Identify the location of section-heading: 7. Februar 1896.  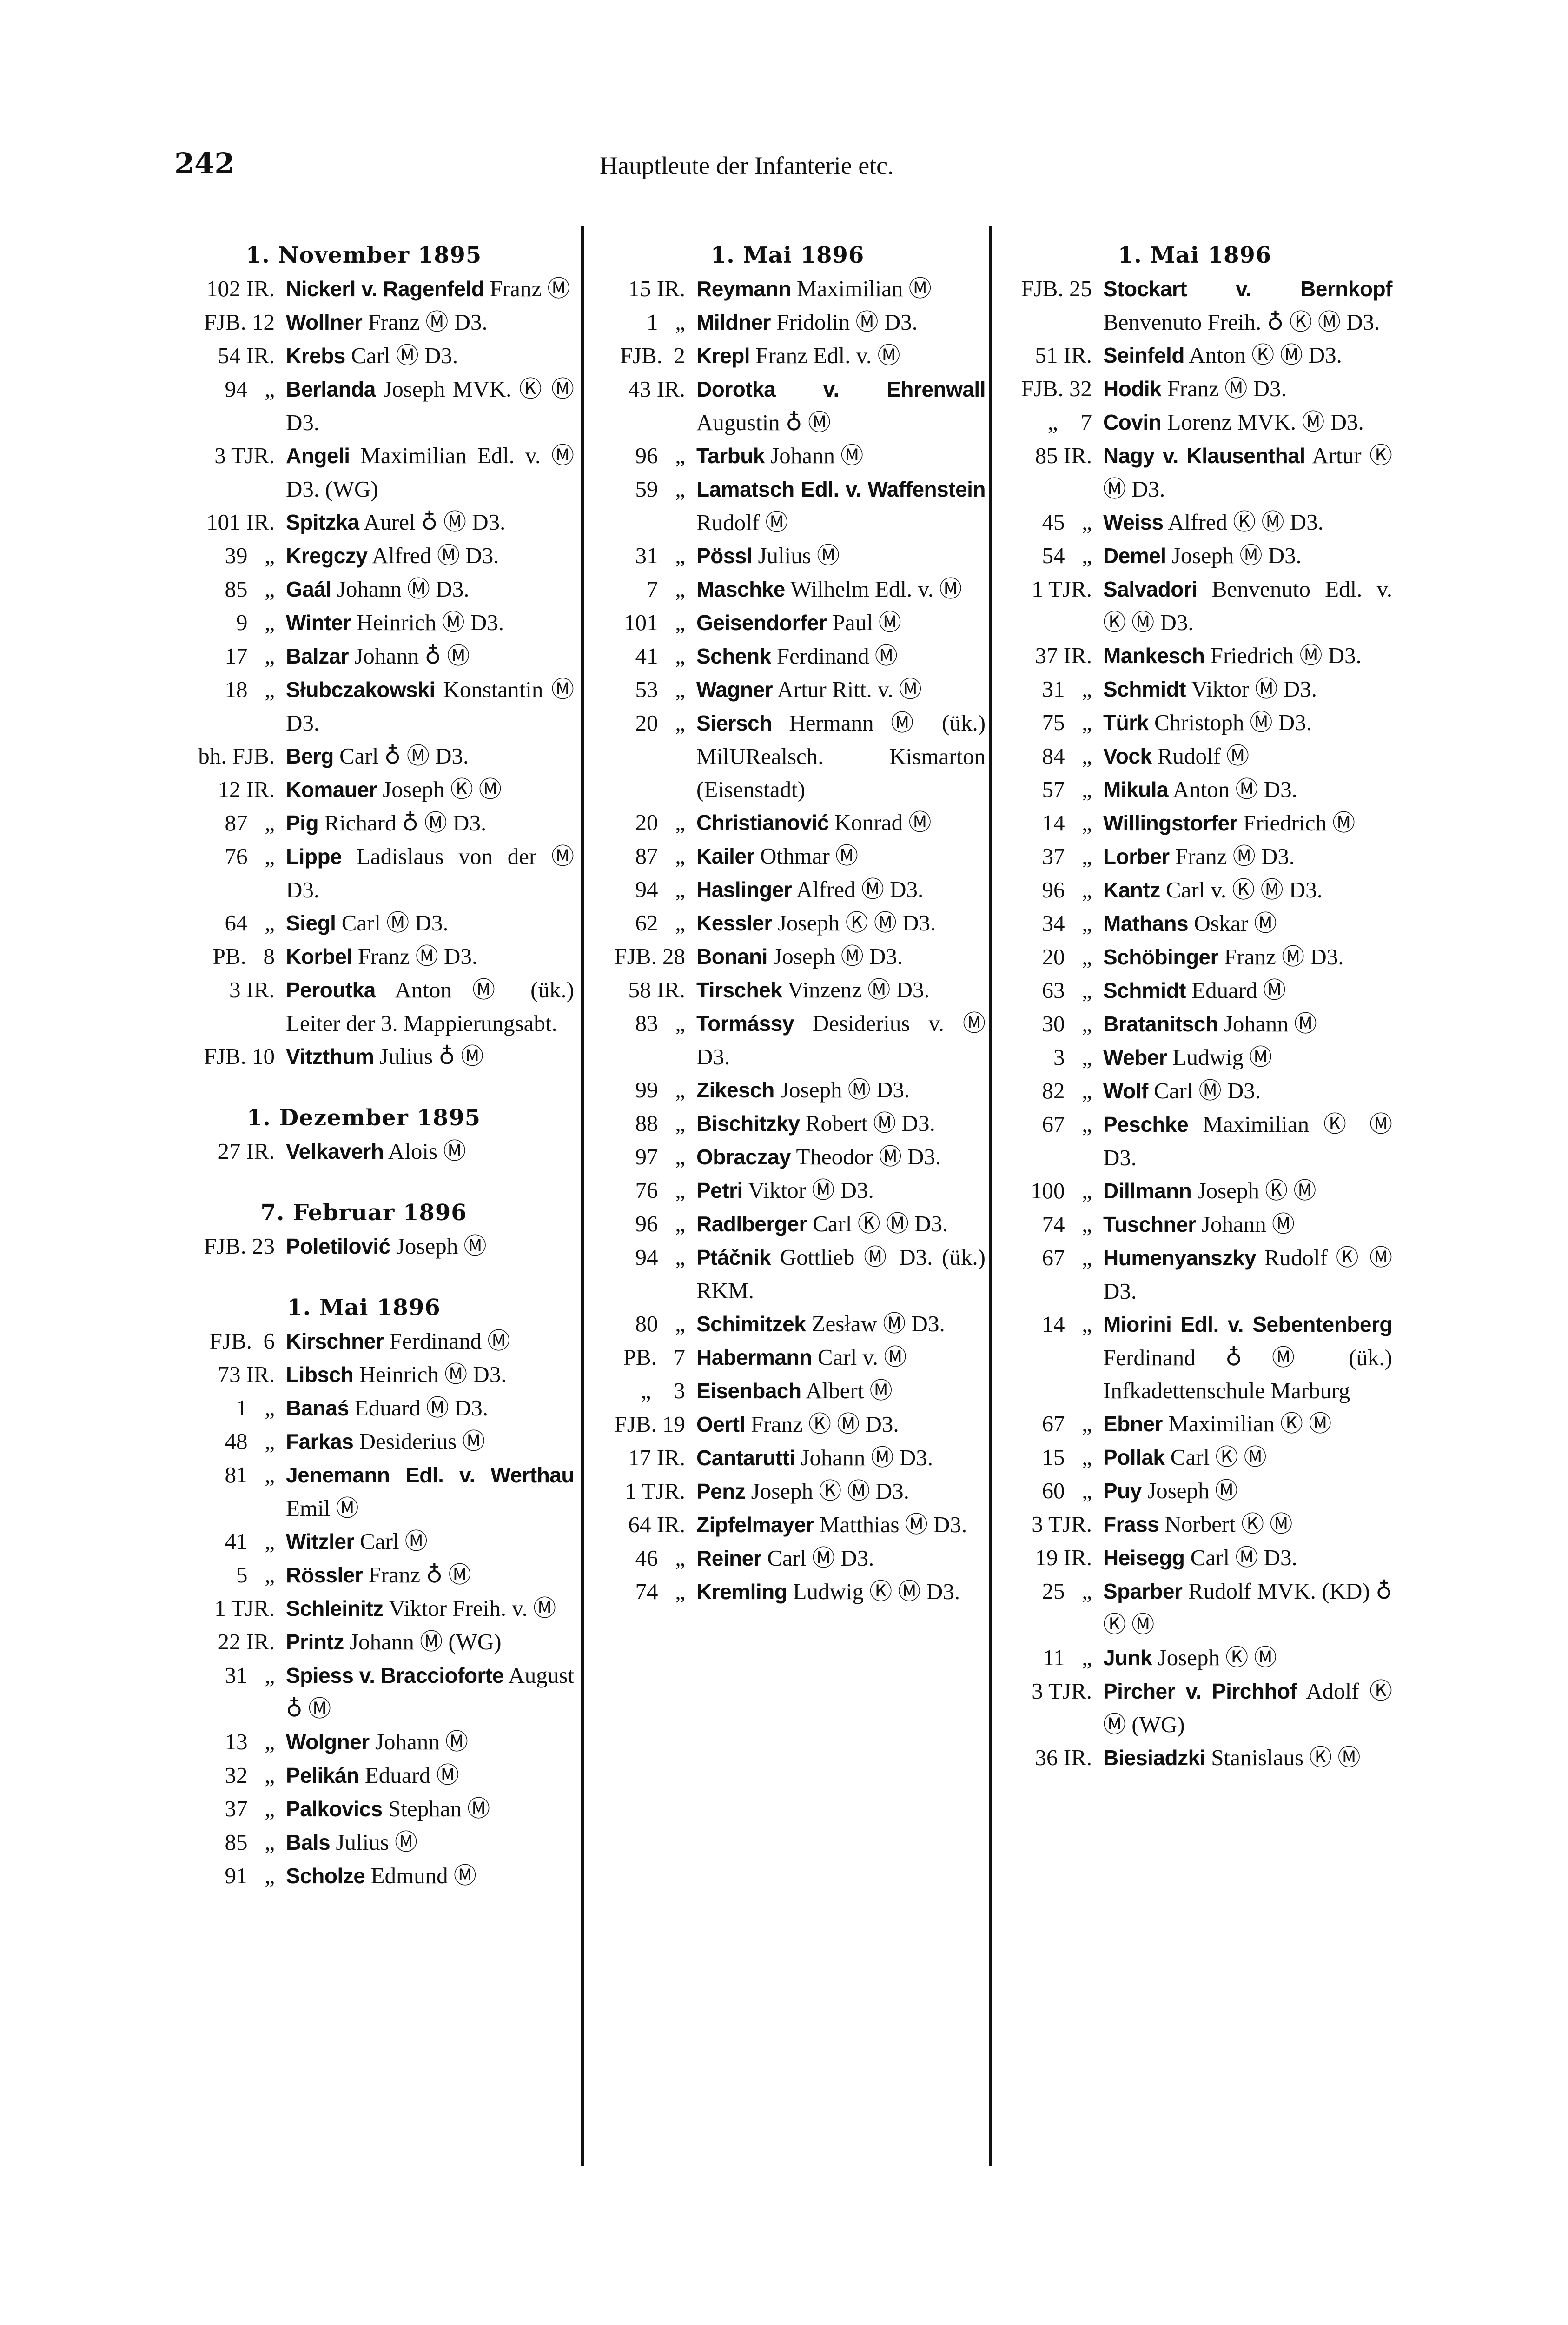
(363, 1213).